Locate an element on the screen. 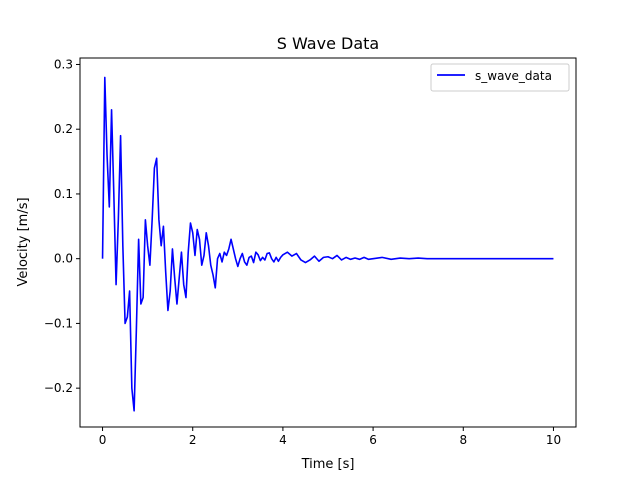 The height and width of the screenshot is (480, 640). chart-title: S Wave Data is located at coordinates (328, 43).